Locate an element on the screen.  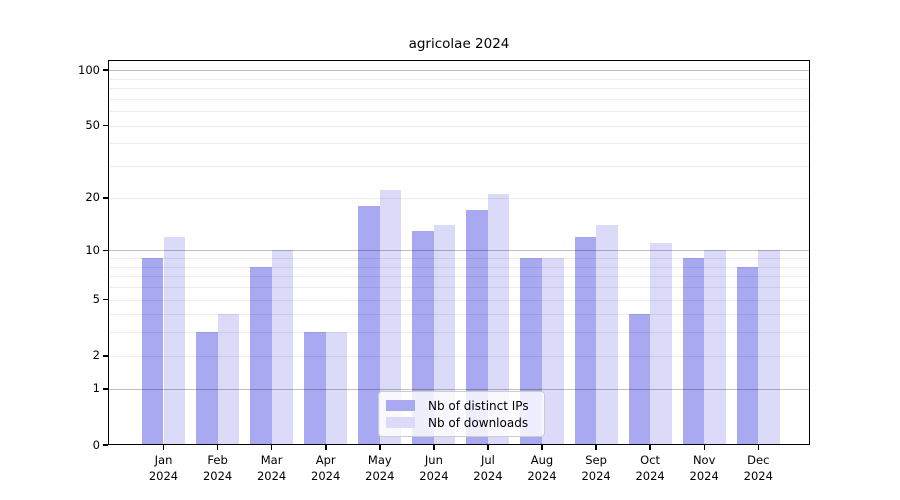
x-tick-label: Jun 2024 is located at coordinates (434, 468).